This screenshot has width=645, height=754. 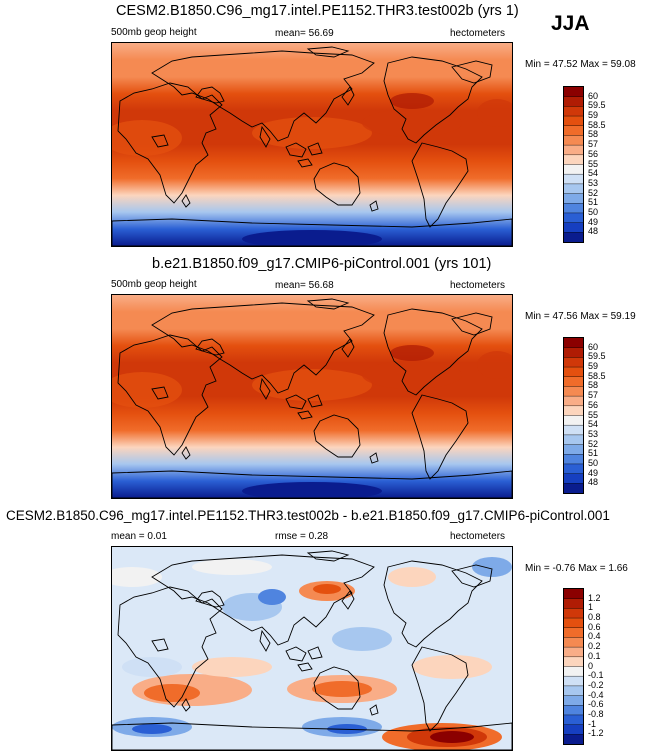 I want to click on panel-3-colorbar-tick: 1, so click(x=591, y=607).